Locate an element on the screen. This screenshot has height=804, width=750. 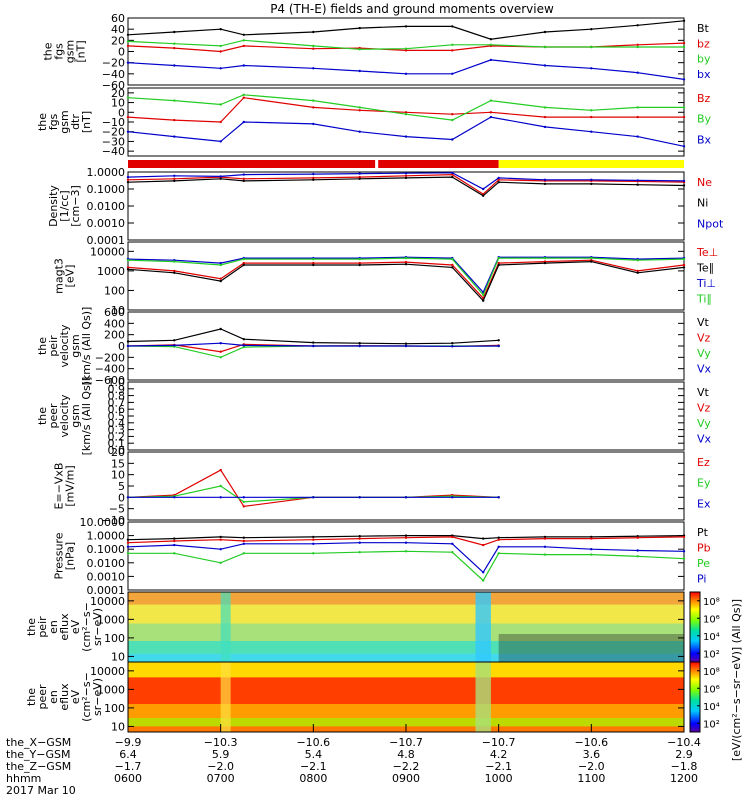
legend-entry: Ti⊥ is located at coordinates (706, 283).